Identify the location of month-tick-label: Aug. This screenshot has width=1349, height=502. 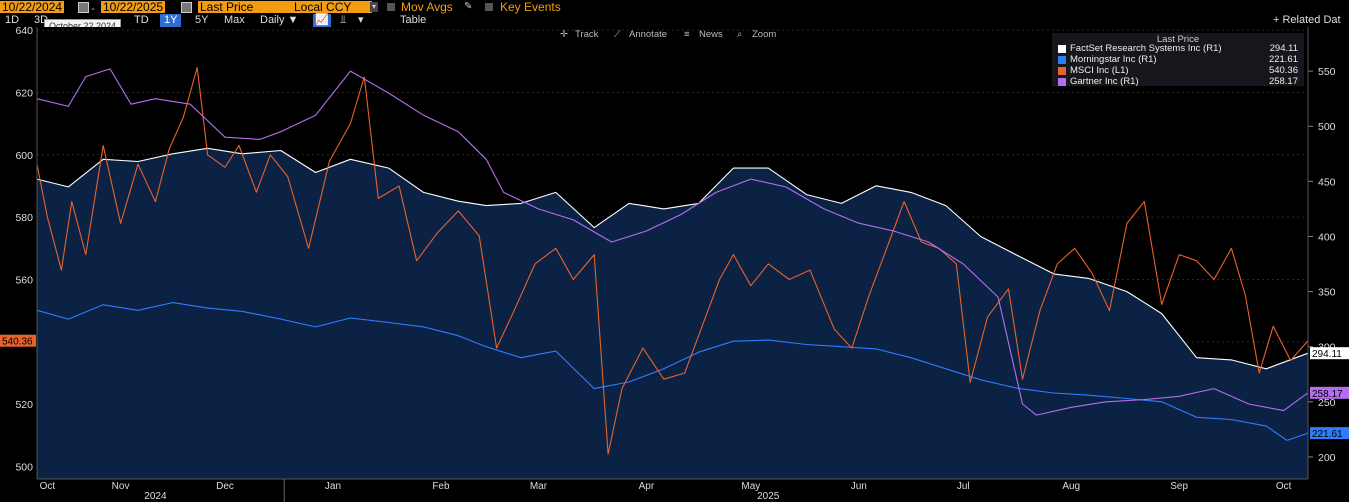
(1071, 486).